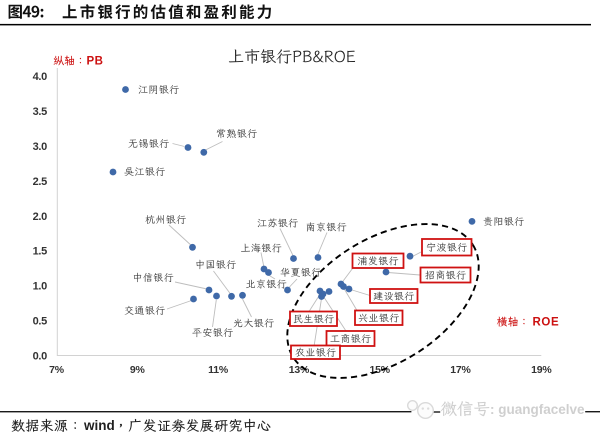  Describe the element at coordinates (99, 425) in the screenshot. I see `svg-text: wind` at that location.